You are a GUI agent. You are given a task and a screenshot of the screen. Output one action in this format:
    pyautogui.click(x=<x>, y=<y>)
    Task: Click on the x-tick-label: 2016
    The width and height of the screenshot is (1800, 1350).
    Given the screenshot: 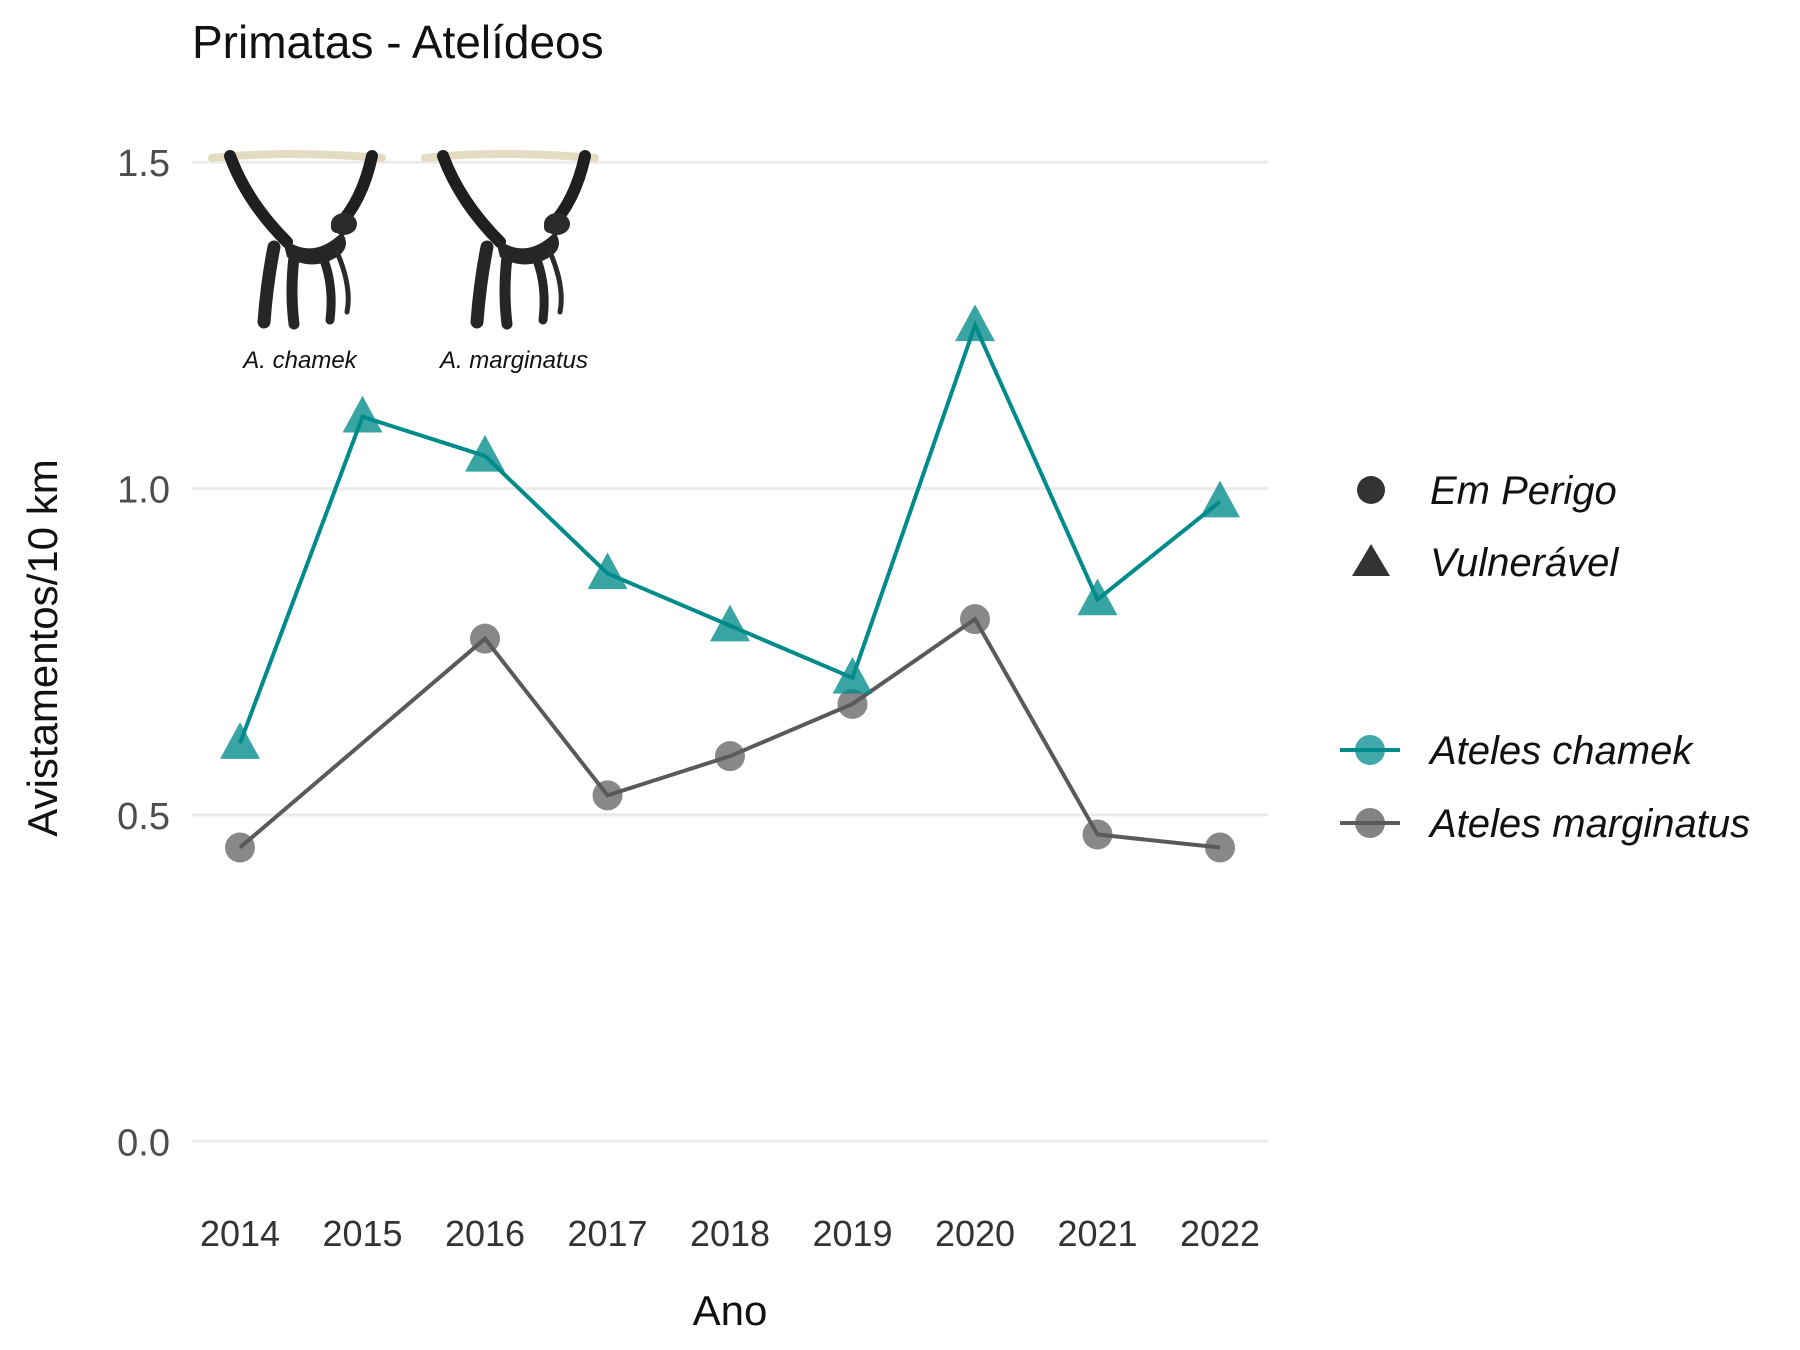 What is the action you would take?
    pyautogui.click(x=485, y=1233)
    